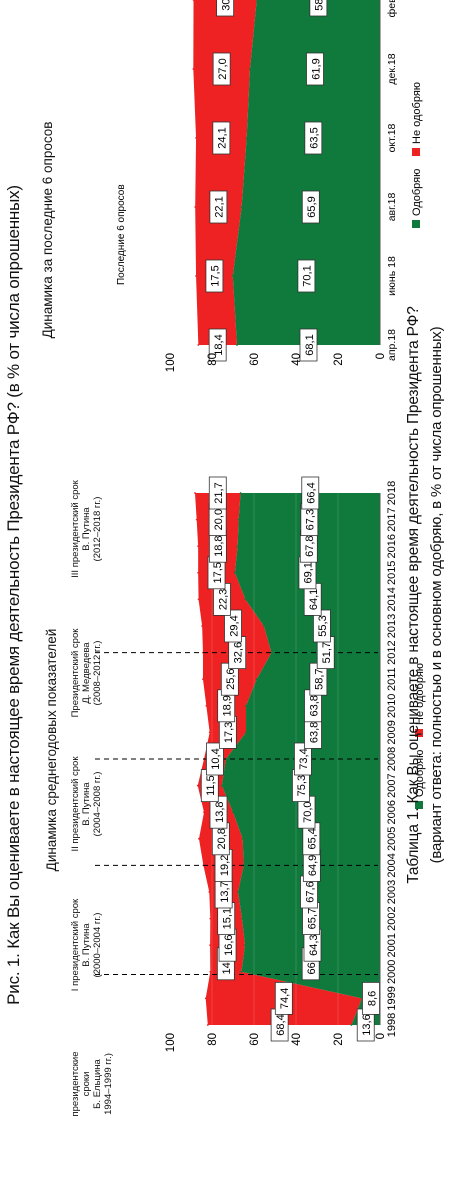 The width and height of the screenshot is (461, 1190). I want to click on disapprove-data-label: 19,2, so click(225, 865).